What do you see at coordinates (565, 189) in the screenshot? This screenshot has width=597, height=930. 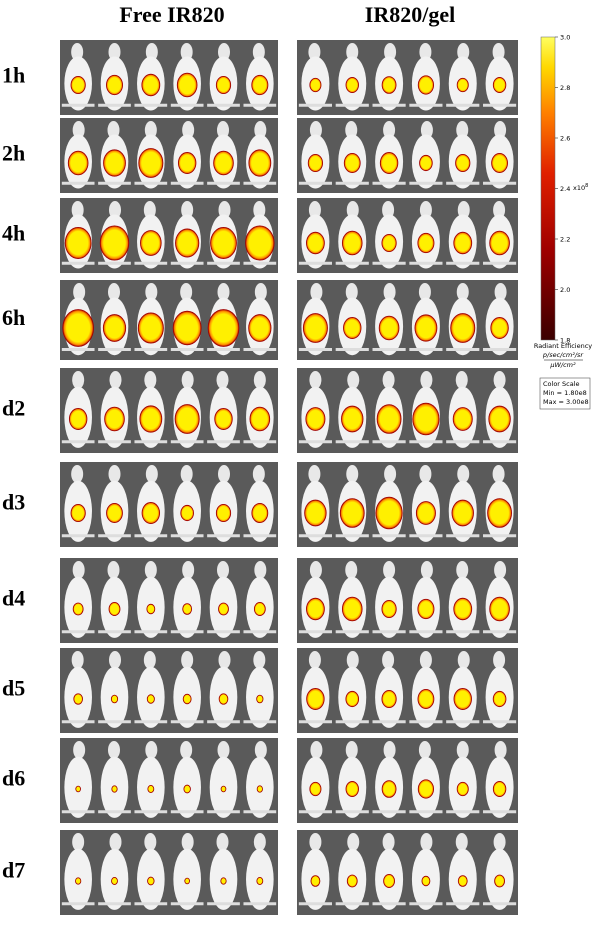 I see `colorbar-tick-label: 2.4` at bounding box center [565, 189].